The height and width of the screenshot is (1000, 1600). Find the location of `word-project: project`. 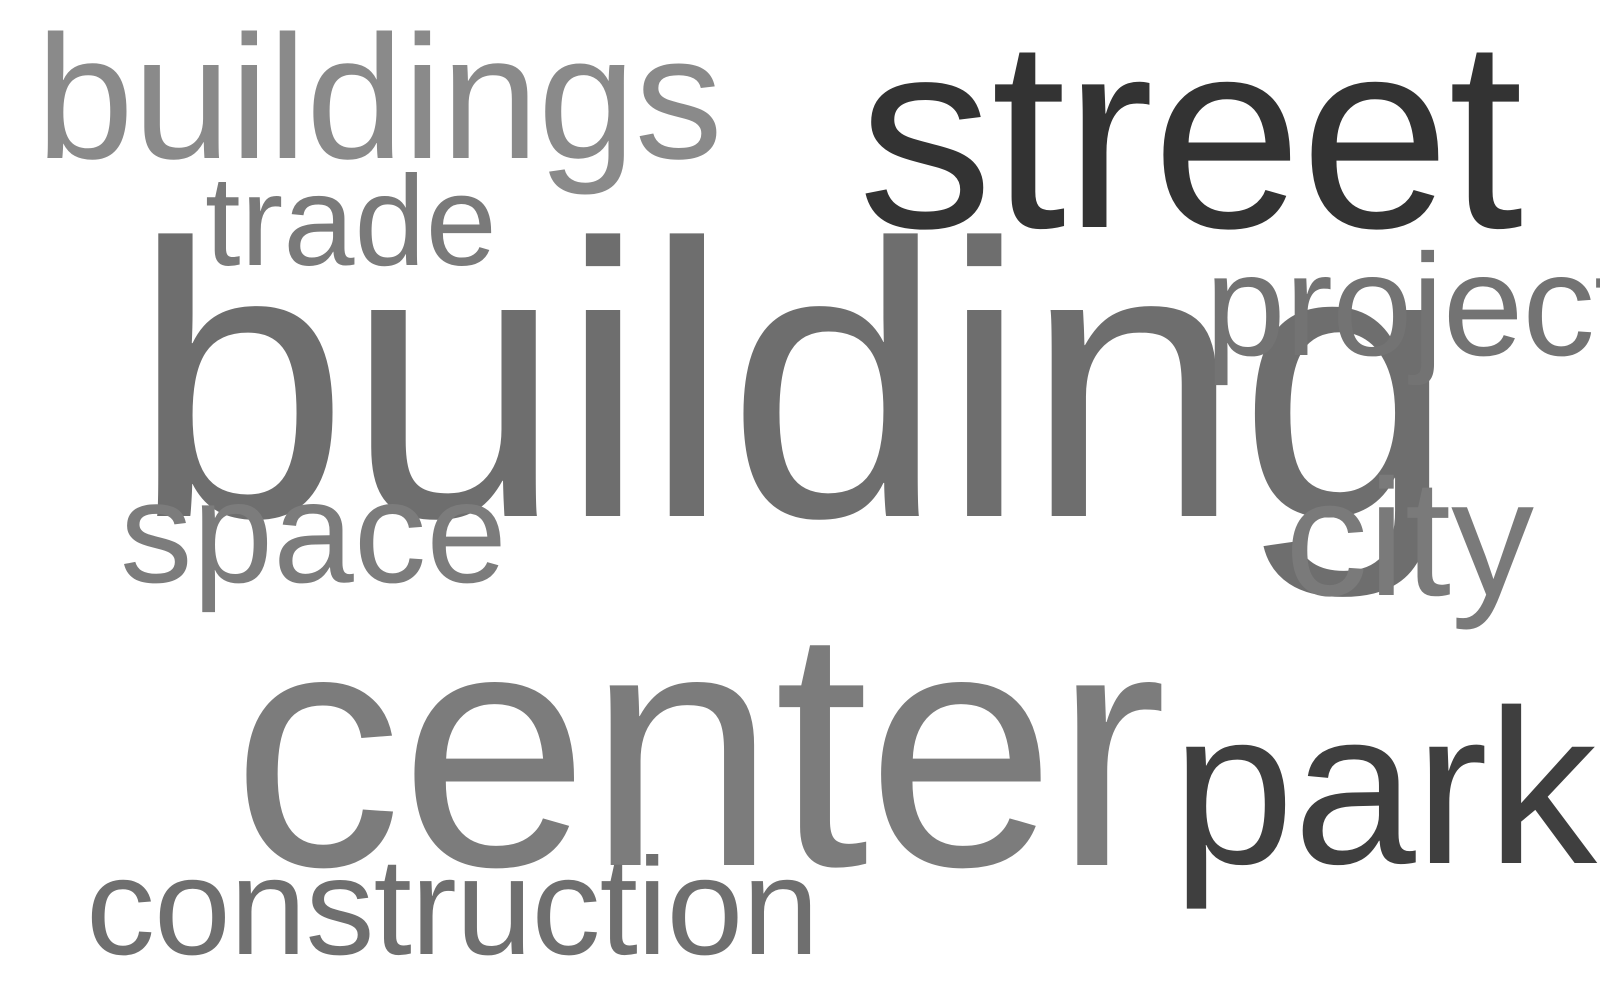

word-project: project is located at coordinates (1402, 305).